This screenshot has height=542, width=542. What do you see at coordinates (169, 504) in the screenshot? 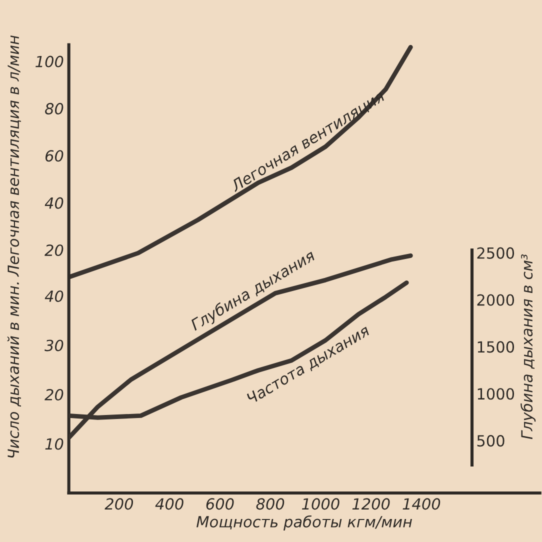
I see `x-tick-label: 400` at bounding box center [169, 504].